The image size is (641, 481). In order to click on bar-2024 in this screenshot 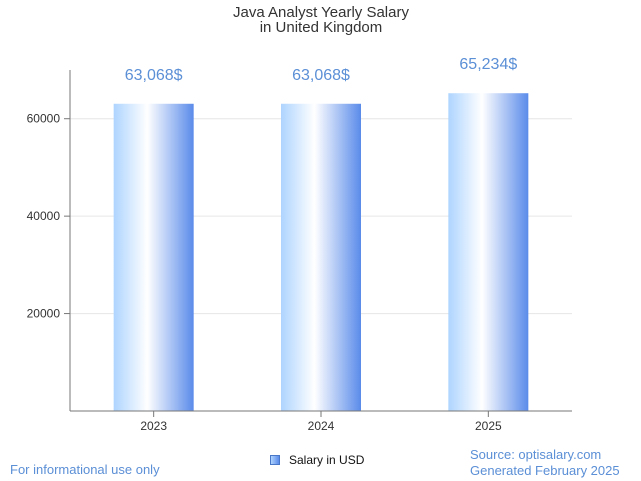, I will do `click(321, 257)`.